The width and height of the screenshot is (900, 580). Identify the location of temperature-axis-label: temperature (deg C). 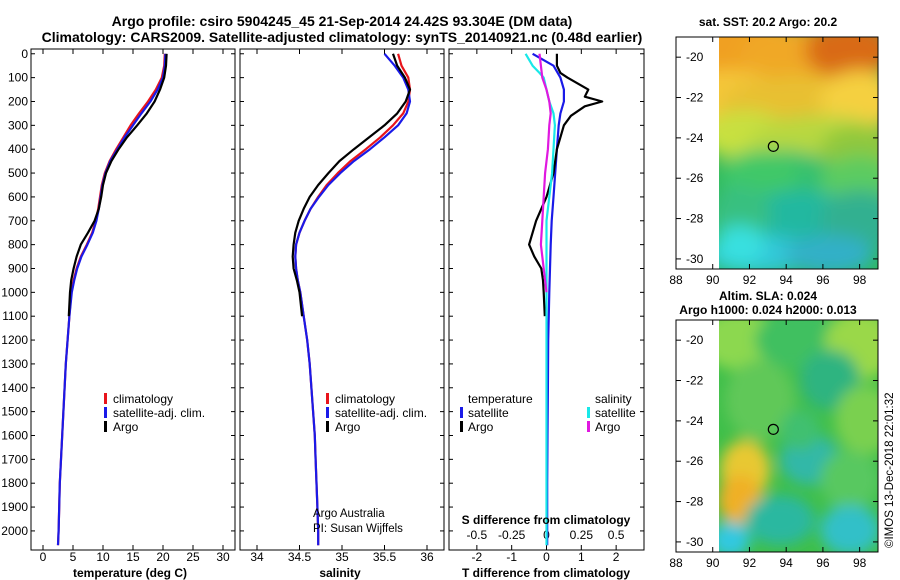
(130, 573).